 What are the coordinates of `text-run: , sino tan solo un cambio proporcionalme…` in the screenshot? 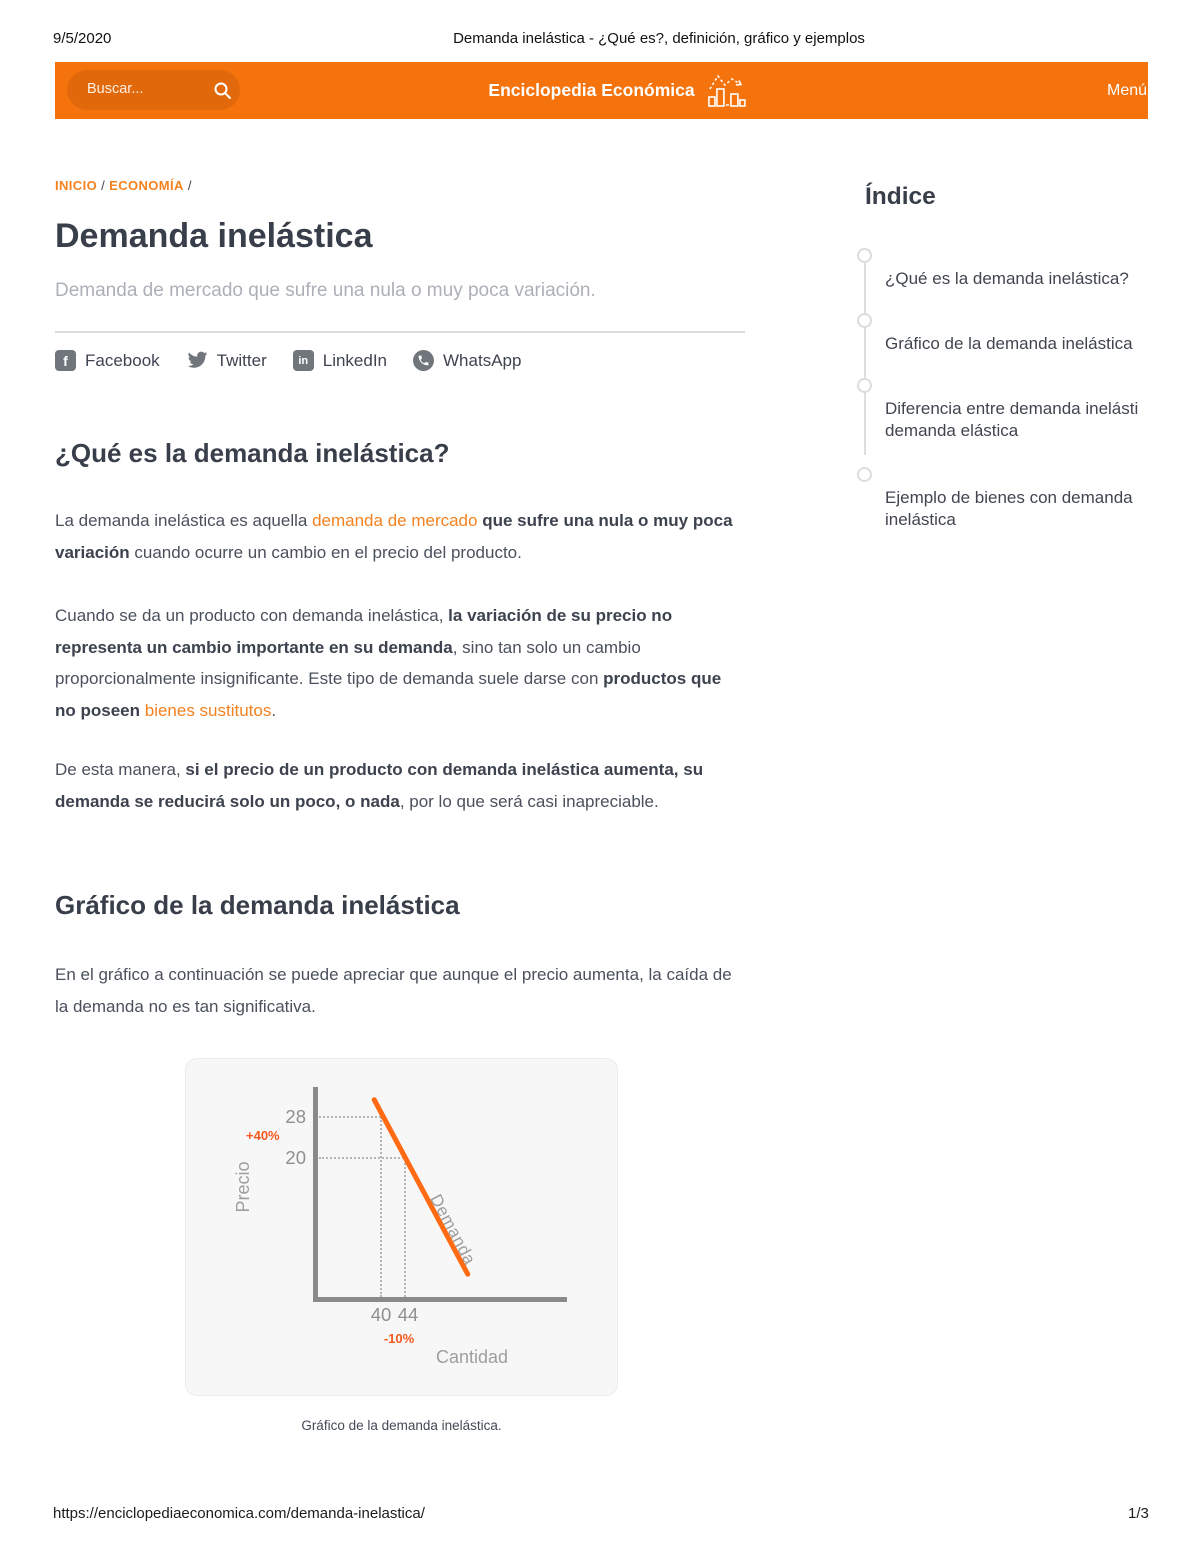 It's located at (348, 663).